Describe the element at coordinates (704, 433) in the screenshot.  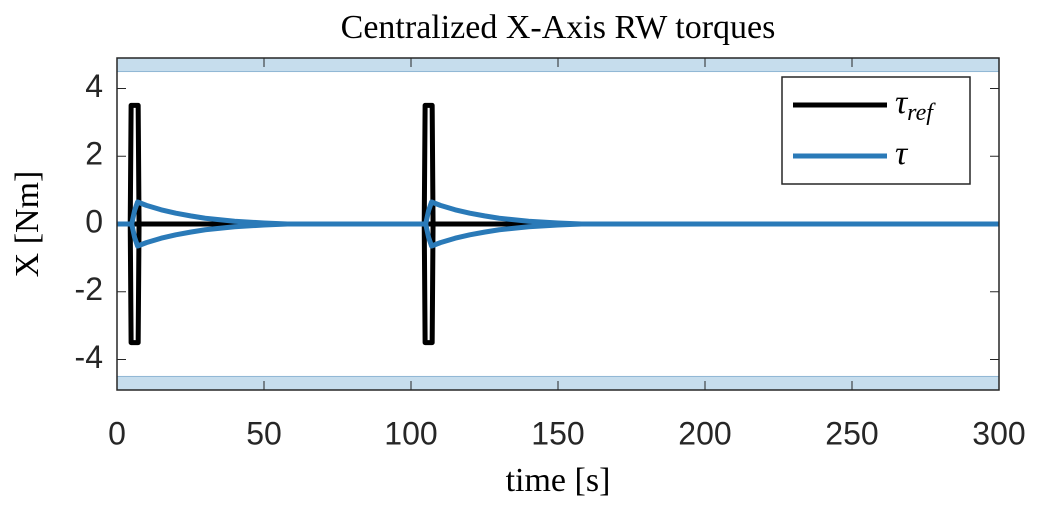
I see `x-tick-label: 200` at that location.